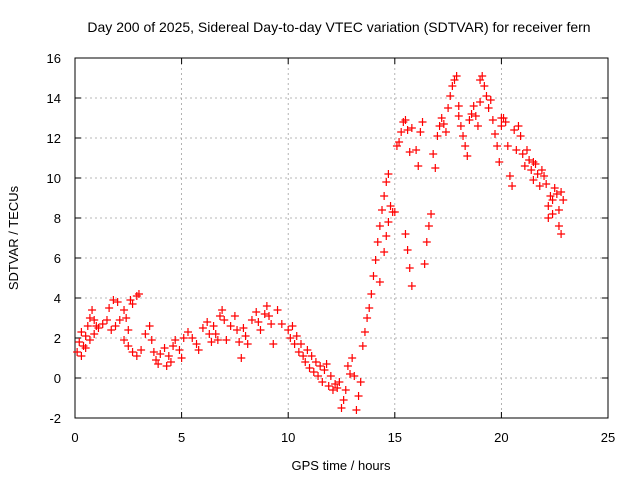 This screenshot has height=480, width=640. I want to click on y-tick-label: 4, so click(57, 298).